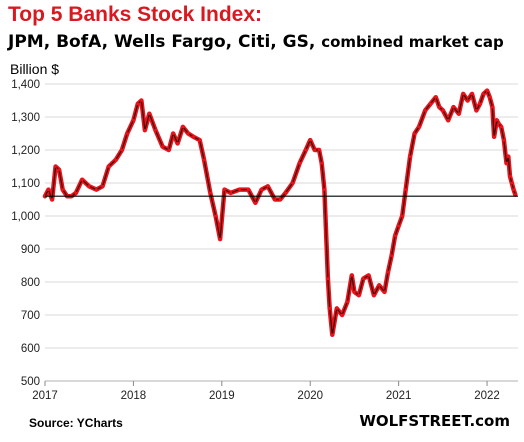 Image resolution: width=524 pixels, height=442 pixels. Describe the element at coordinates (25, 217) in the screenshot. I see `y-tick-label: 1,000` at that location.